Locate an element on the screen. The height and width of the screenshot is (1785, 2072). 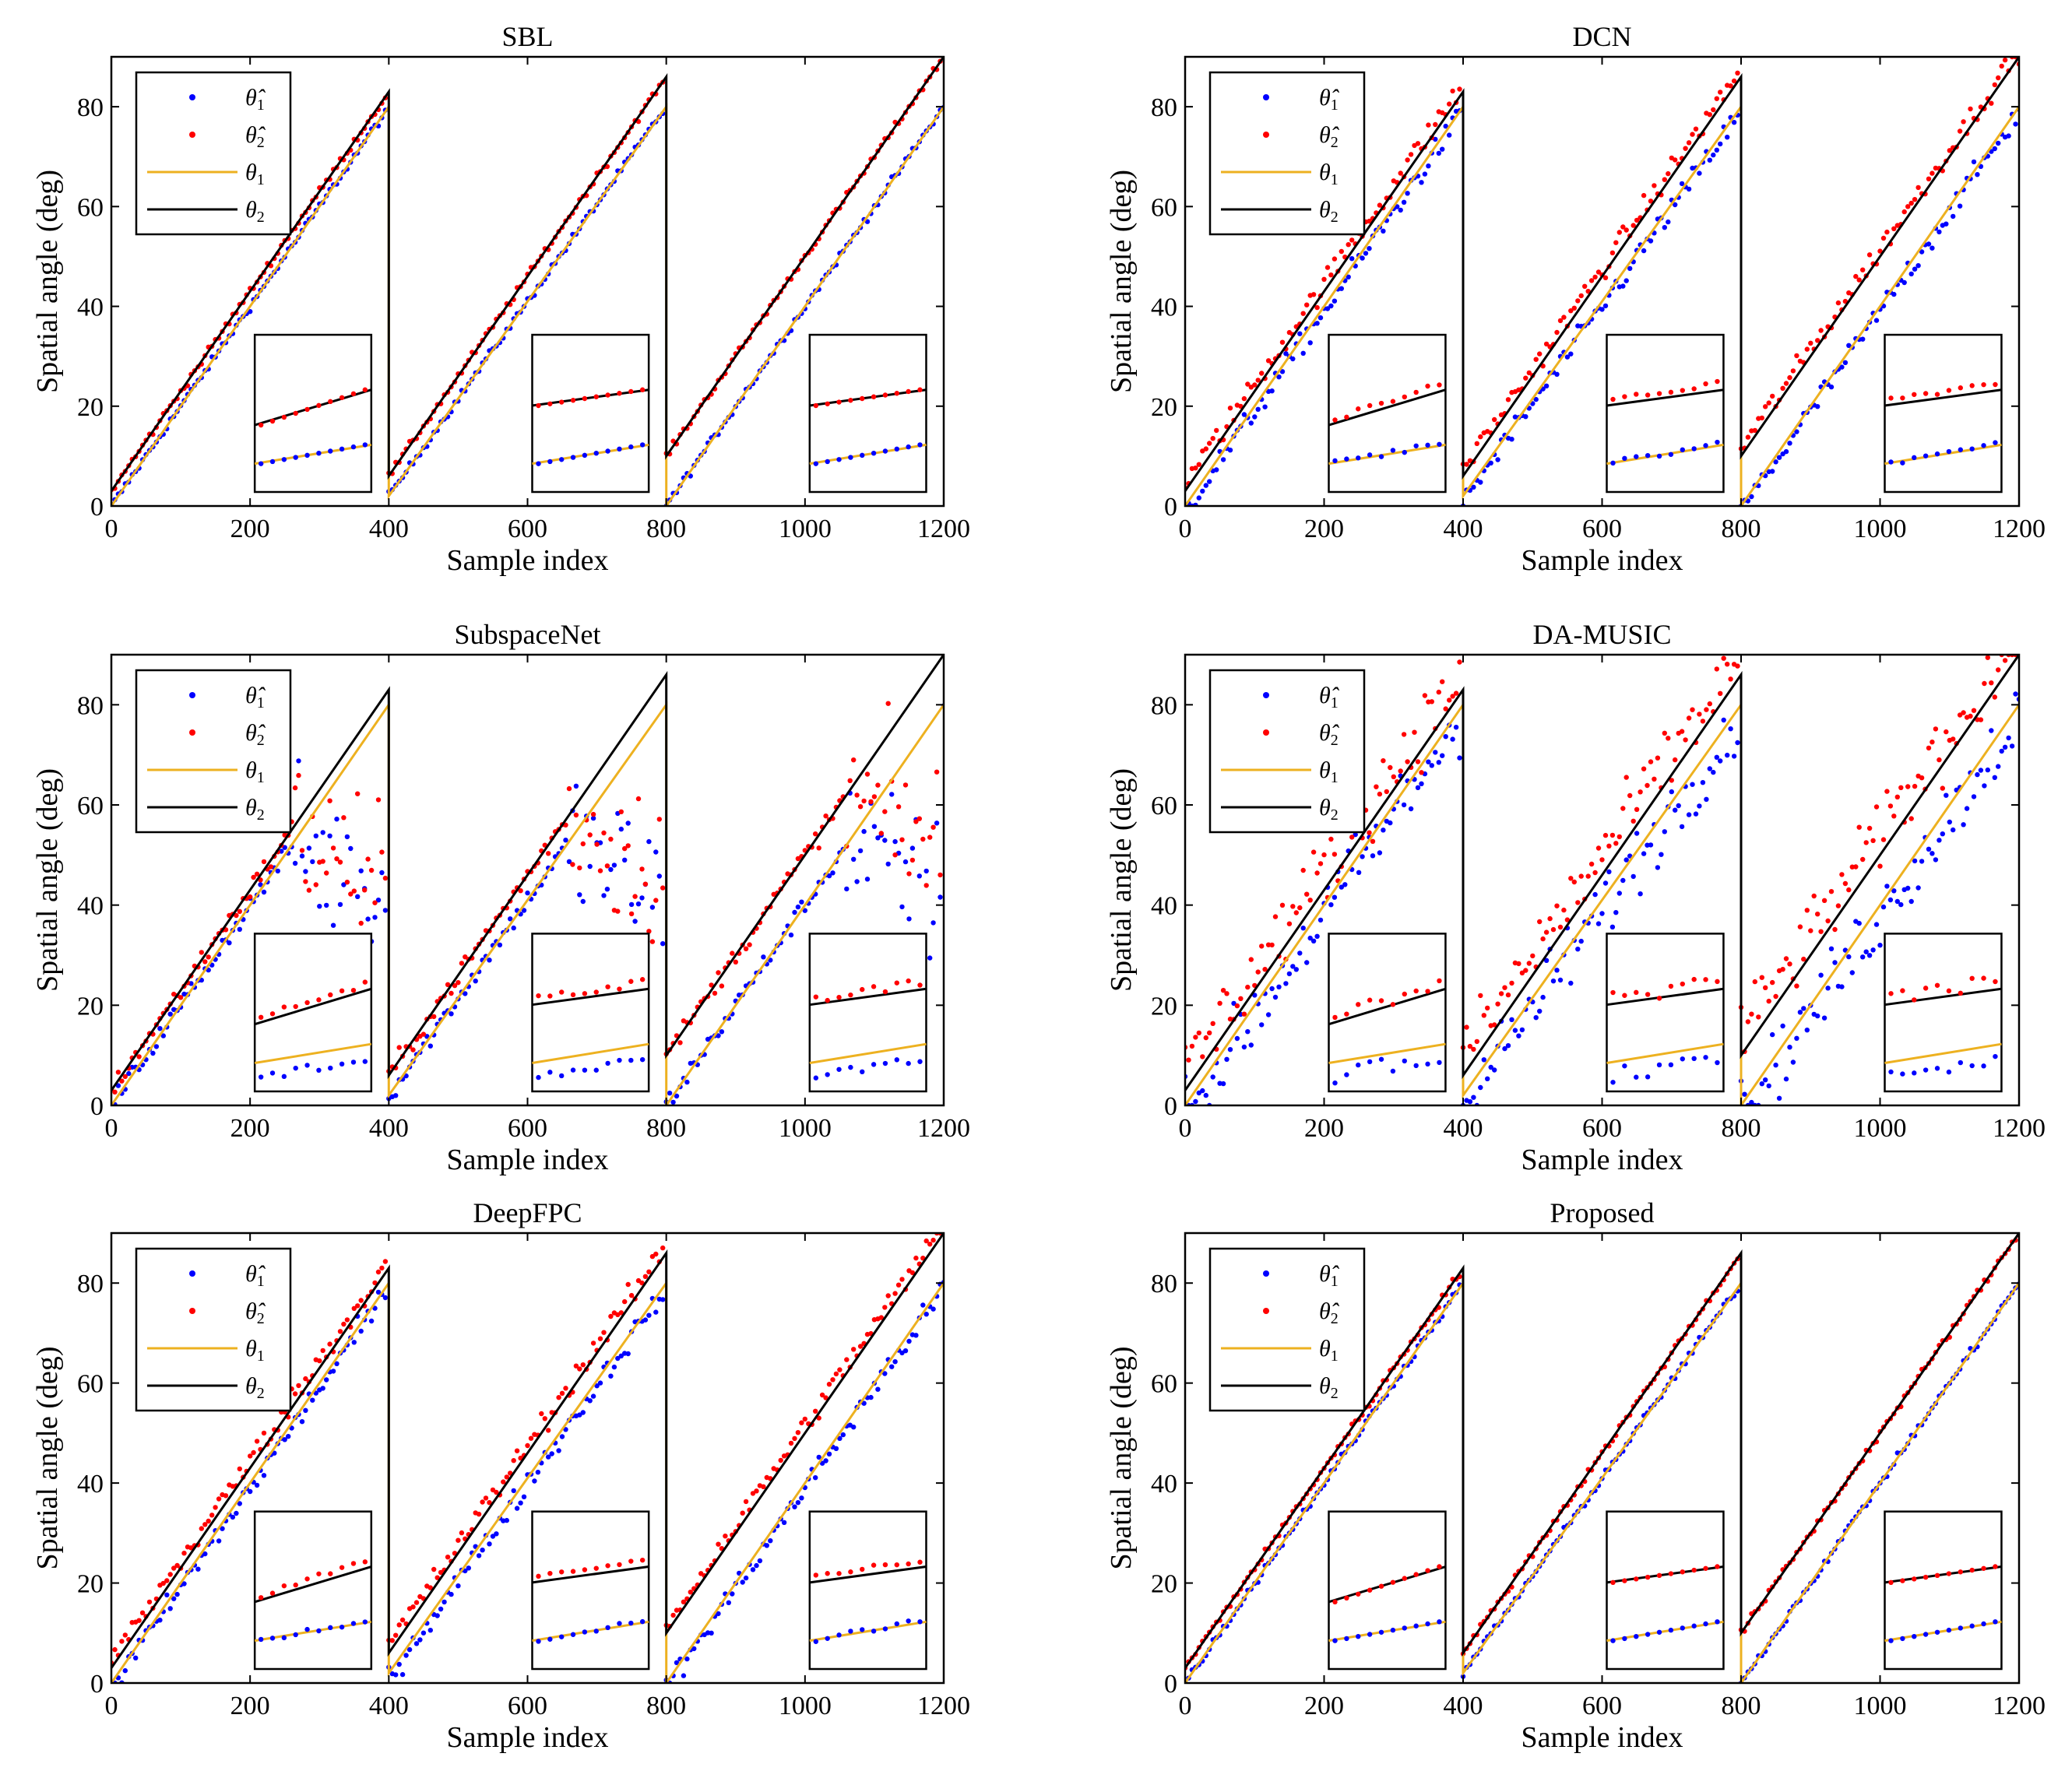
inset-frame is located at coordinates (1387, 1590).